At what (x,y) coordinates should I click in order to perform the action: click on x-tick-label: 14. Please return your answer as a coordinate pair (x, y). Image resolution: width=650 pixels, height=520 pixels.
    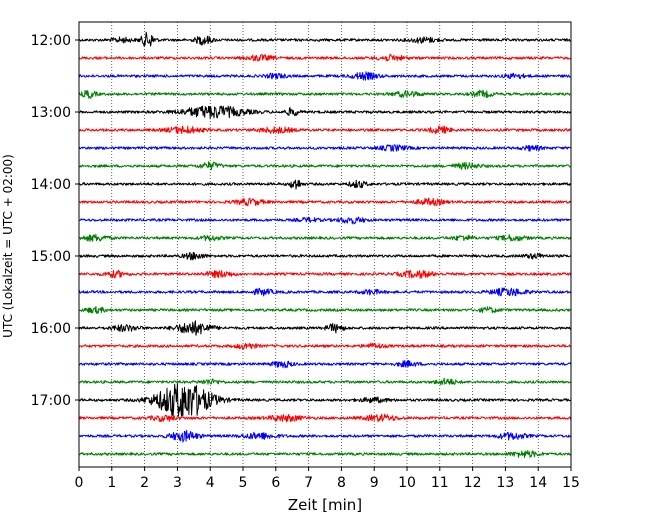
    Looking at the image, I should click on (538, 483).